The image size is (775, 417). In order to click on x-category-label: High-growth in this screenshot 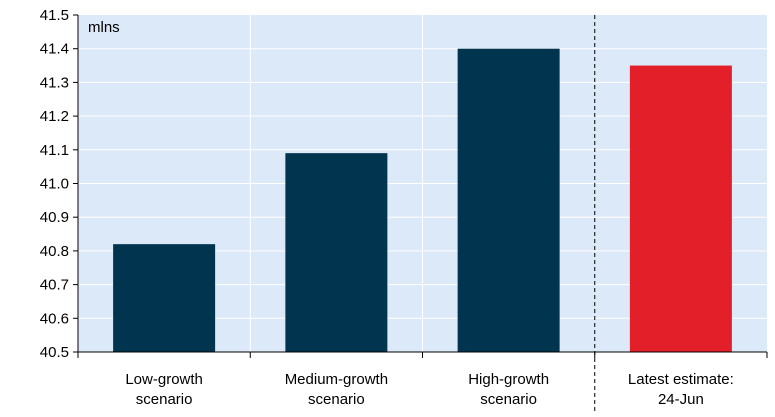, I will do `click(508, 379)`.